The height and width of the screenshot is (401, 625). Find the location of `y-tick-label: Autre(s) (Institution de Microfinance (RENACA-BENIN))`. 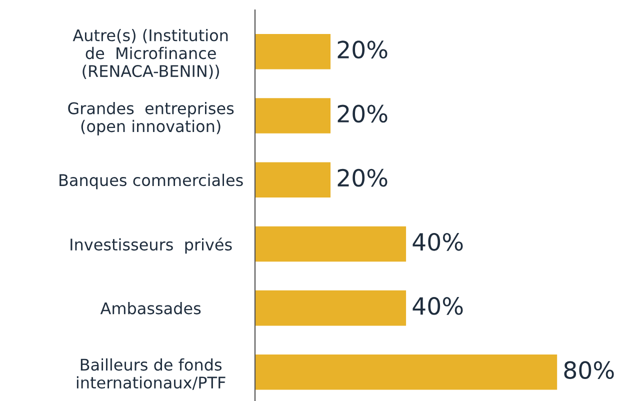

y-tick-label: Autre(s) (Institution de Microfinance (RENACA-BENIN)) is located at coordinates (150, 53).